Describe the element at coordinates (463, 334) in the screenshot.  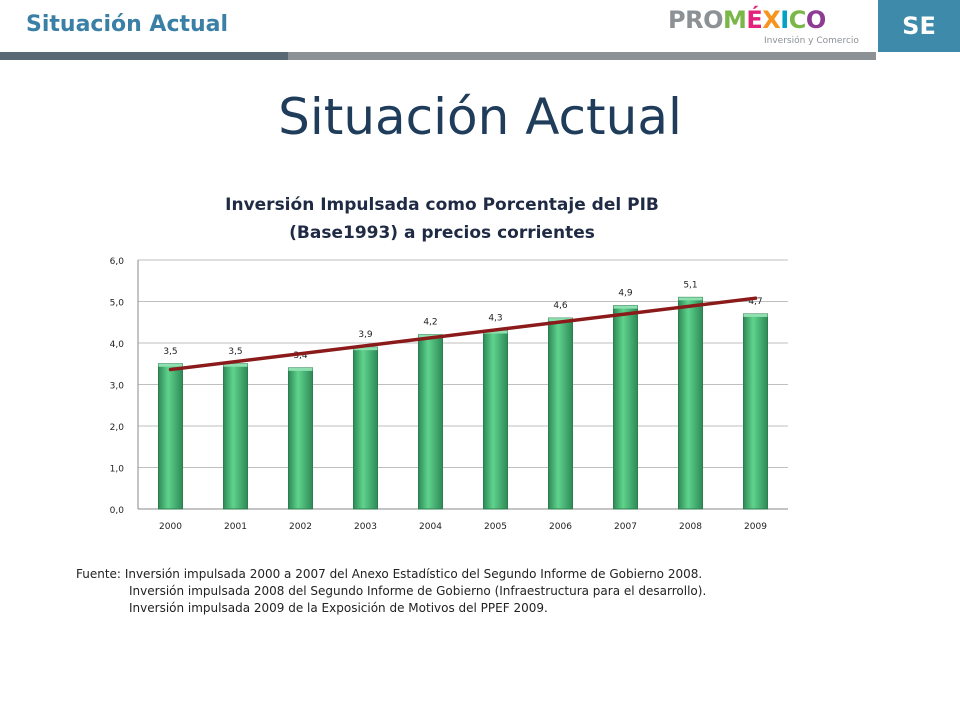
I see `trendline` at that location.